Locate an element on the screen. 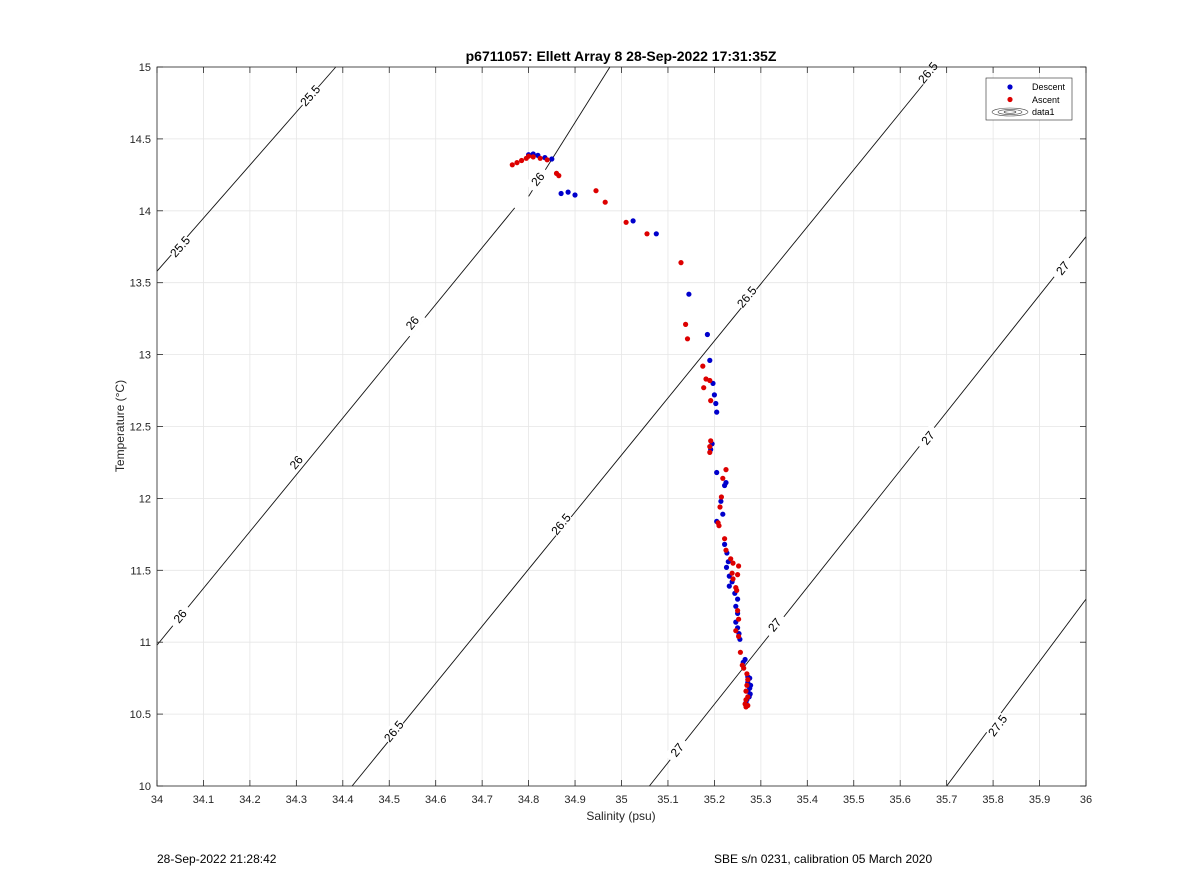  legend-box is located at coordinates (1029, 99).